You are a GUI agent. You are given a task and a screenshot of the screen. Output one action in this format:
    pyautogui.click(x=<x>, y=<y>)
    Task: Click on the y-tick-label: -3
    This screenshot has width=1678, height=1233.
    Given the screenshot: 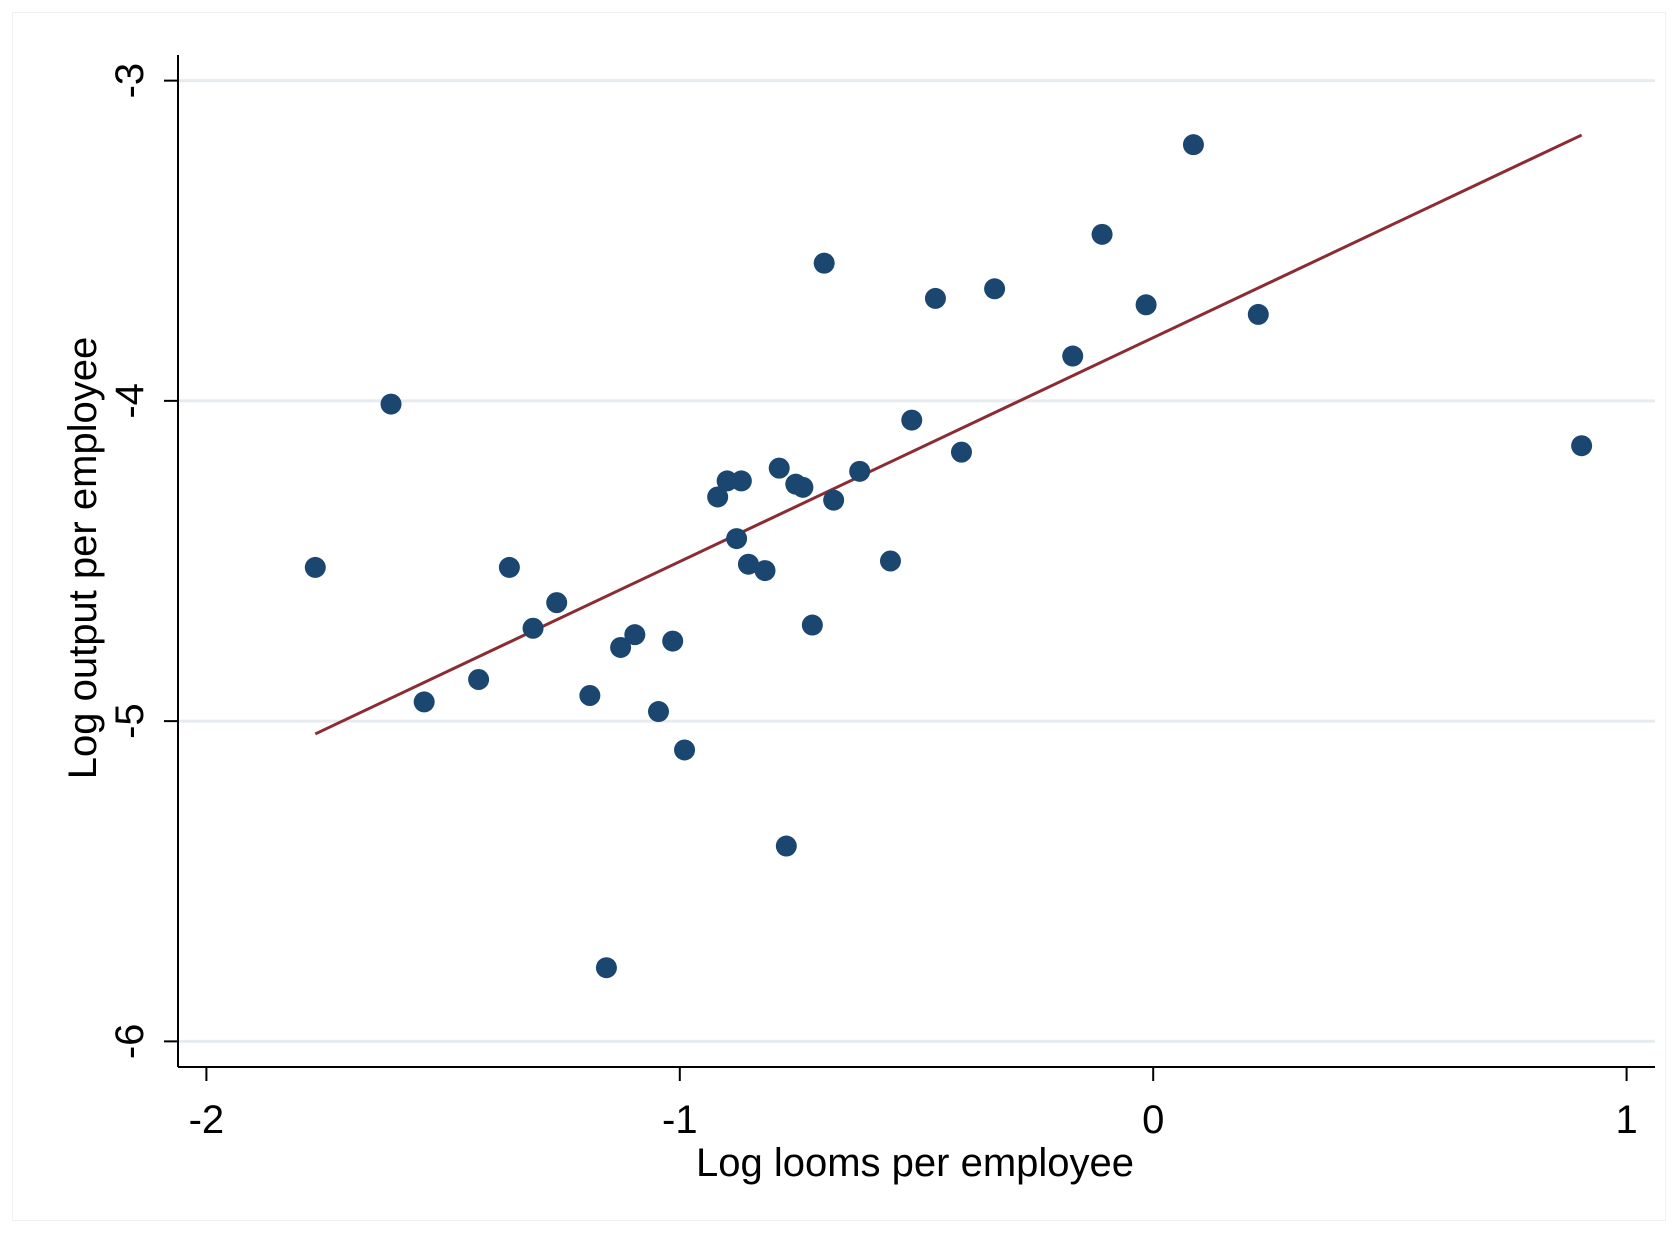 What is the action you would take?
    pyautogui.click(x=130, y=81)
    